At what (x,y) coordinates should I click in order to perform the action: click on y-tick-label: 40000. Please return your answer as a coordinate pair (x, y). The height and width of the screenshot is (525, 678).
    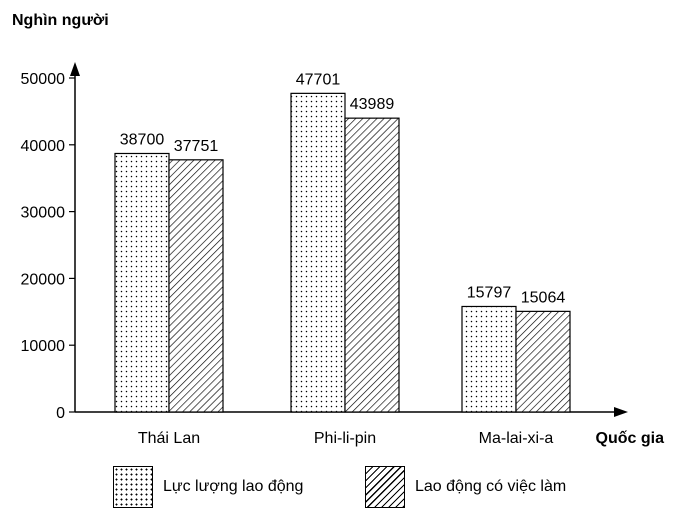
    Looking at the image, I should click on (43, 146).